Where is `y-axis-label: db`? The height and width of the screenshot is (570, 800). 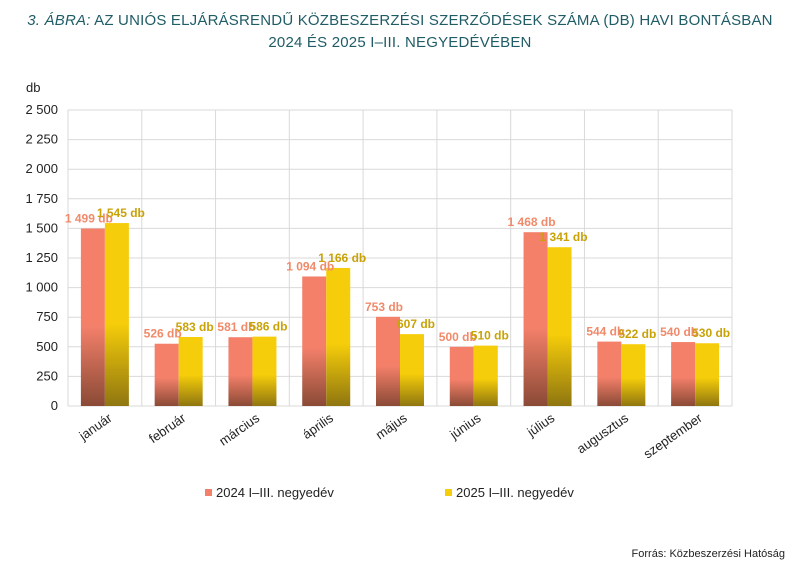
y-axis-label: db is located at coordinates (33, 87).